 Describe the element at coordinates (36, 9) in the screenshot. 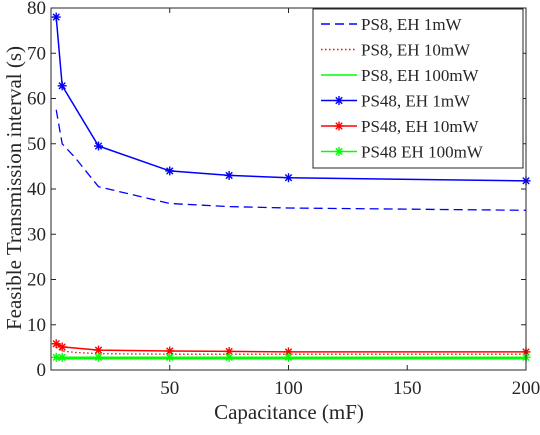

I see `y-tick-label: 80` at that location.